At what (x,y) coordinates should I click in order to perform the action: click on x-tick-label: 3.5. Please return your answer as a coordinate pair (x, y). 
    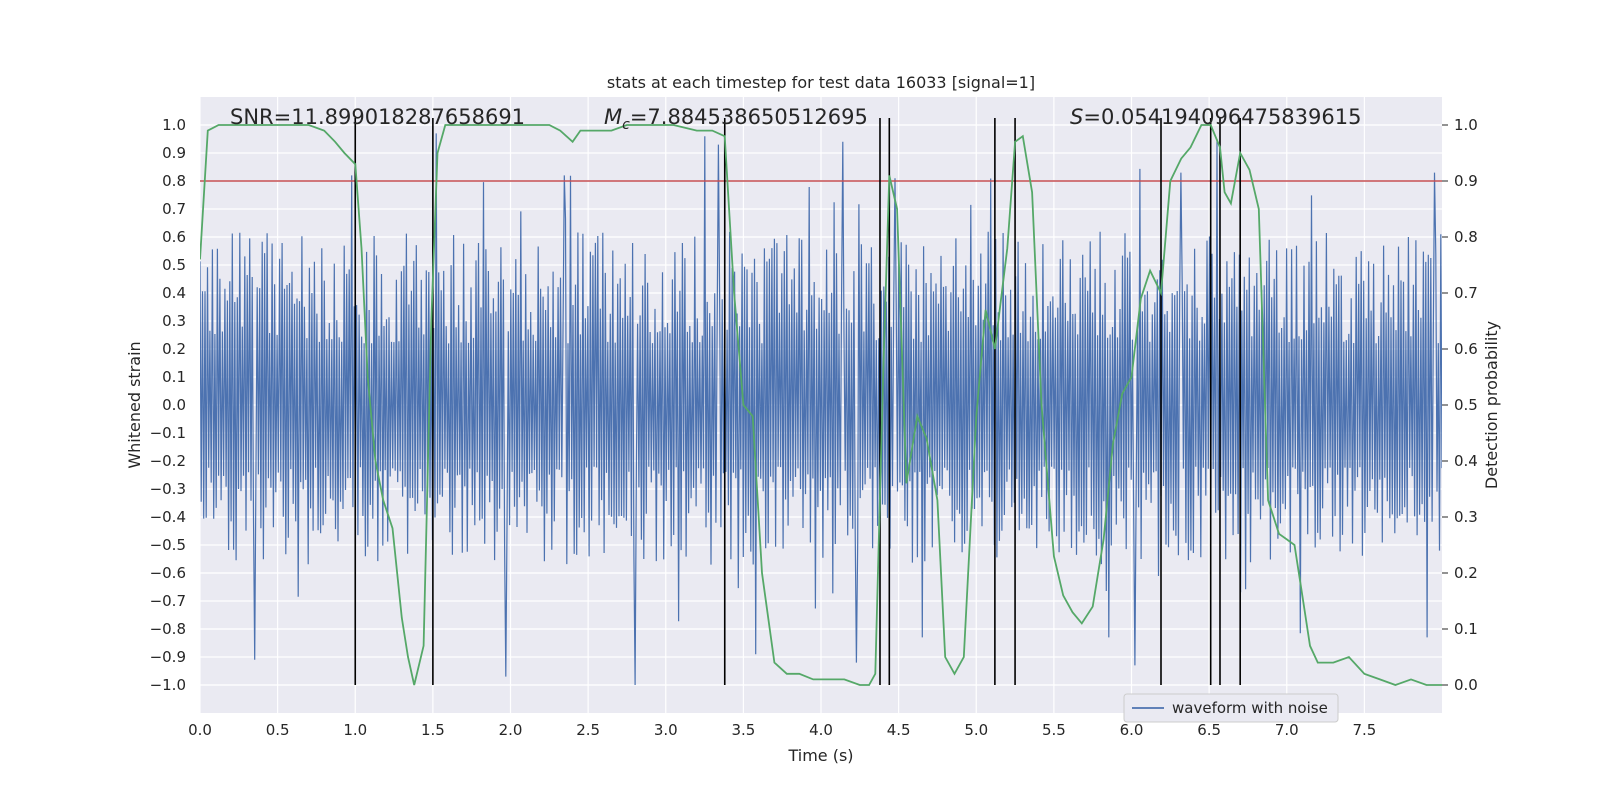
    Looking at the image, I should click on (743, 730).